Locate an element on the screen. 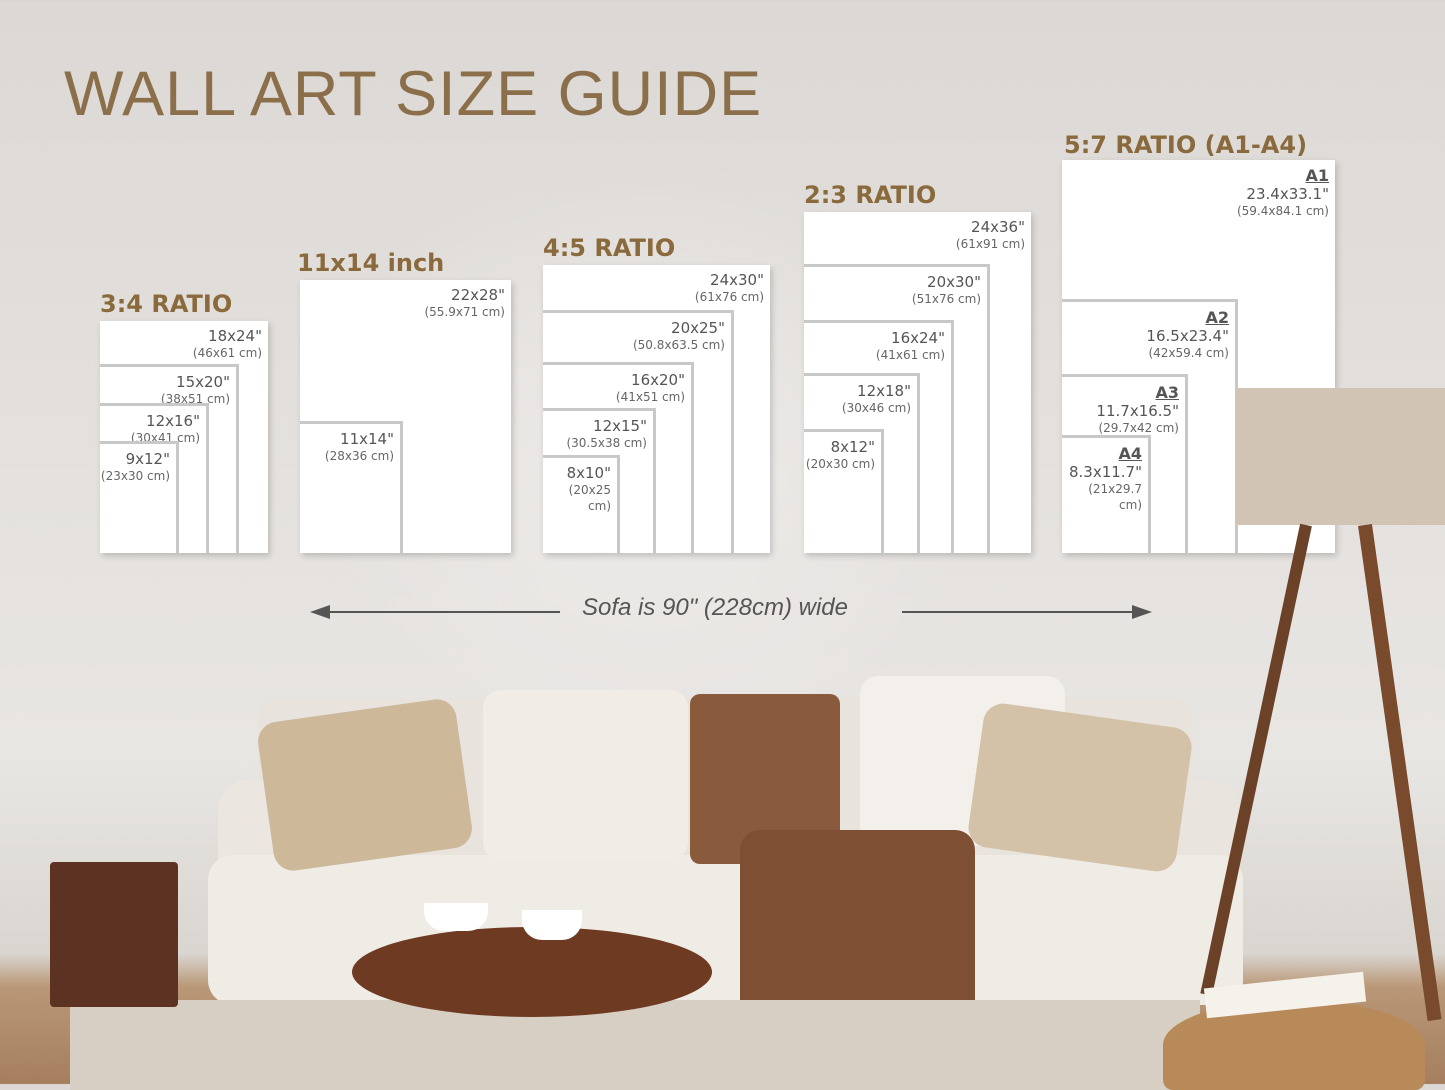  size-cm: (23x30 cm) is located at coordinates (135, 476).